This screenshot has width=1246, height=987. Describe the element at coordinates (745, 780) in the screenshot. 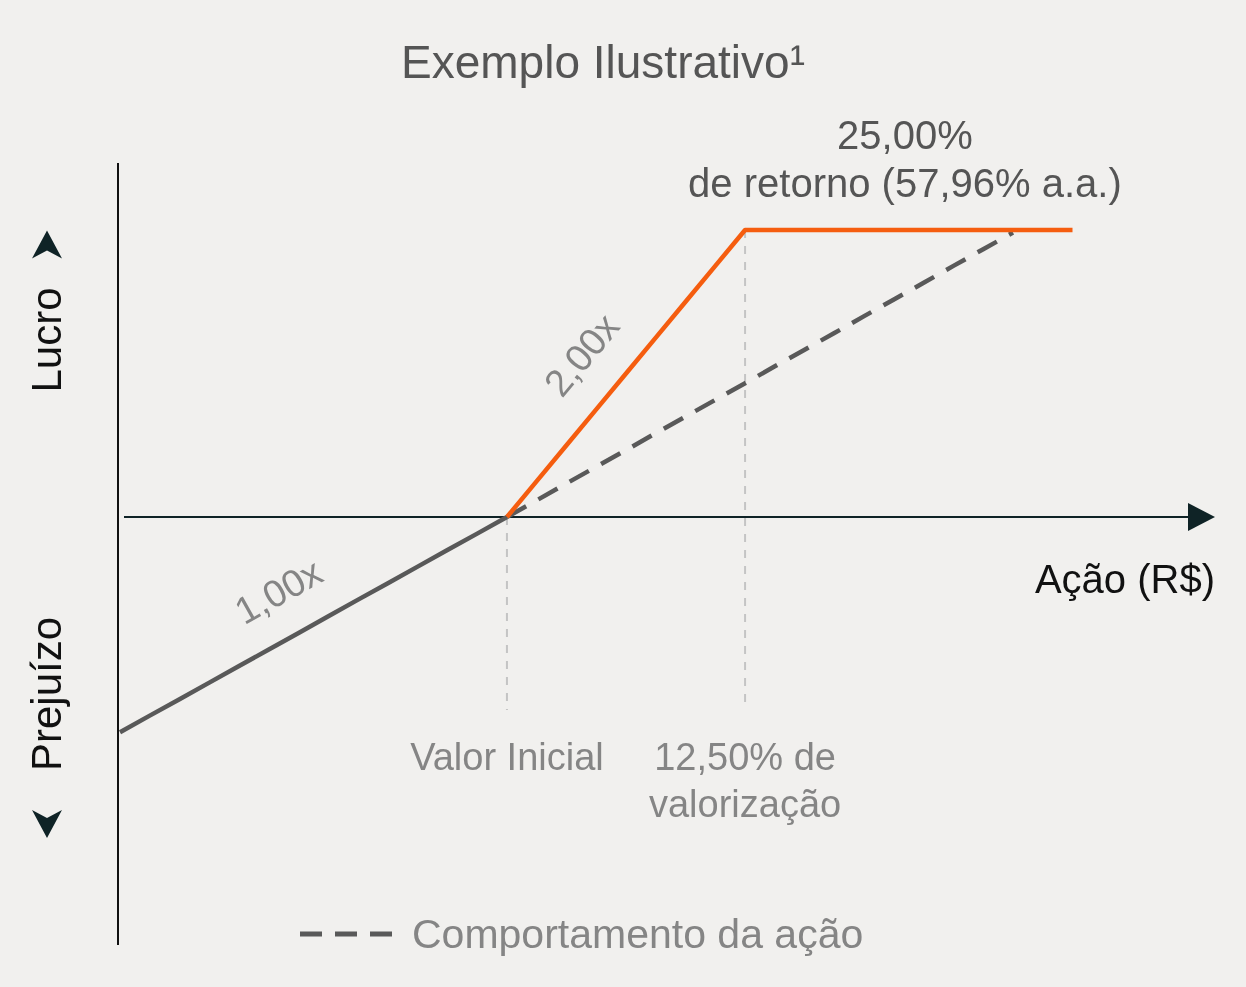

I see `x-tick-label: 12,50% de valorização` at that location.